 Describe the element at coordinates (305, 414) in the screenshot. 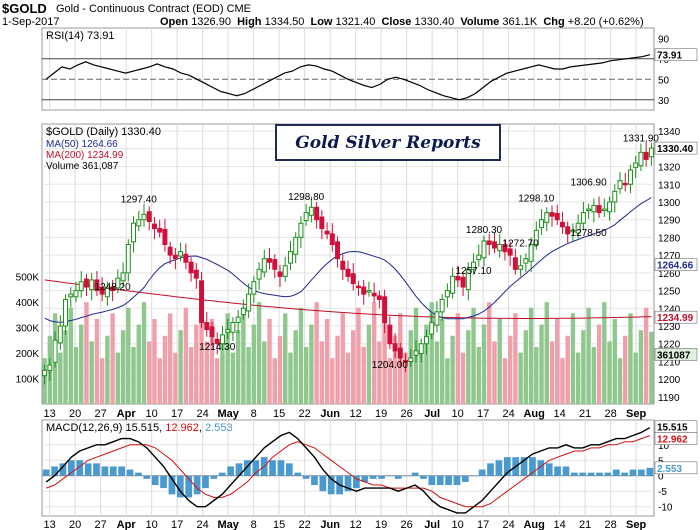

I see `x-tick-label: 22` at that location.